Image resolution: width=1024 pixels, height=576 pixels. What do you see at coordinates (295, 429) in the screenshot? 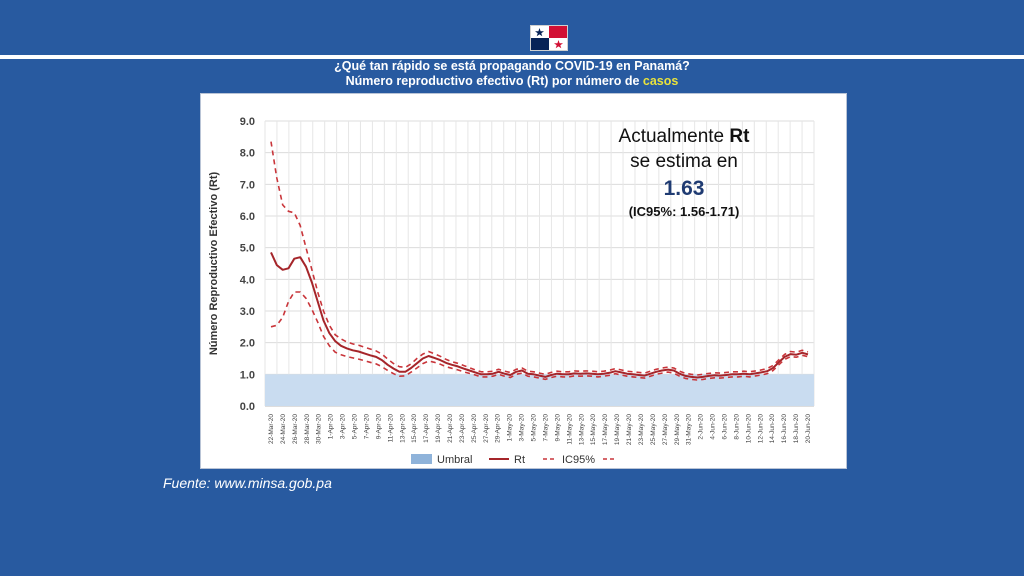
I see `x-tick-label: 26-Mar-20` at bounding box center [295, 429].